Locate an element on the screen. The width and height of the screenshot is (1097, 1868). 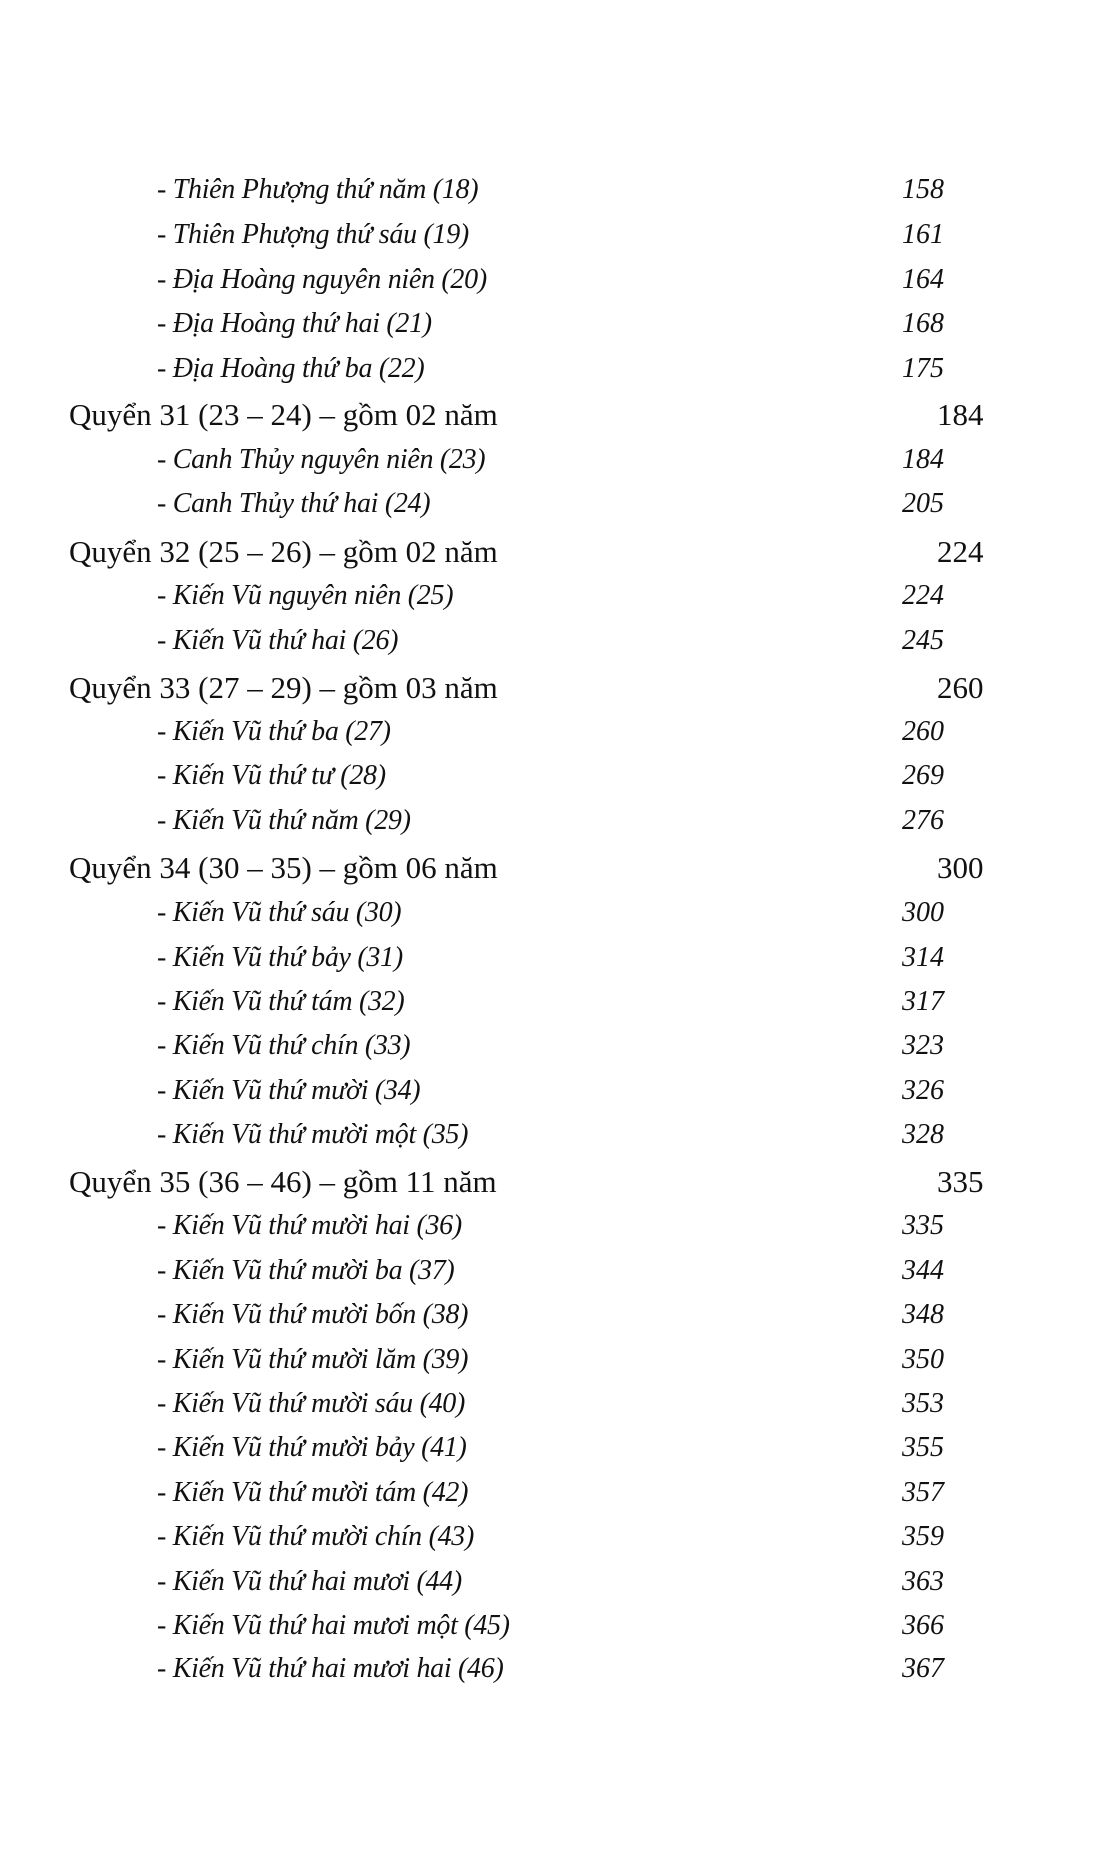
entry-title: Quyển 32 (25 – 26) – gồm 02 năm is located at coordinates (283, 551).